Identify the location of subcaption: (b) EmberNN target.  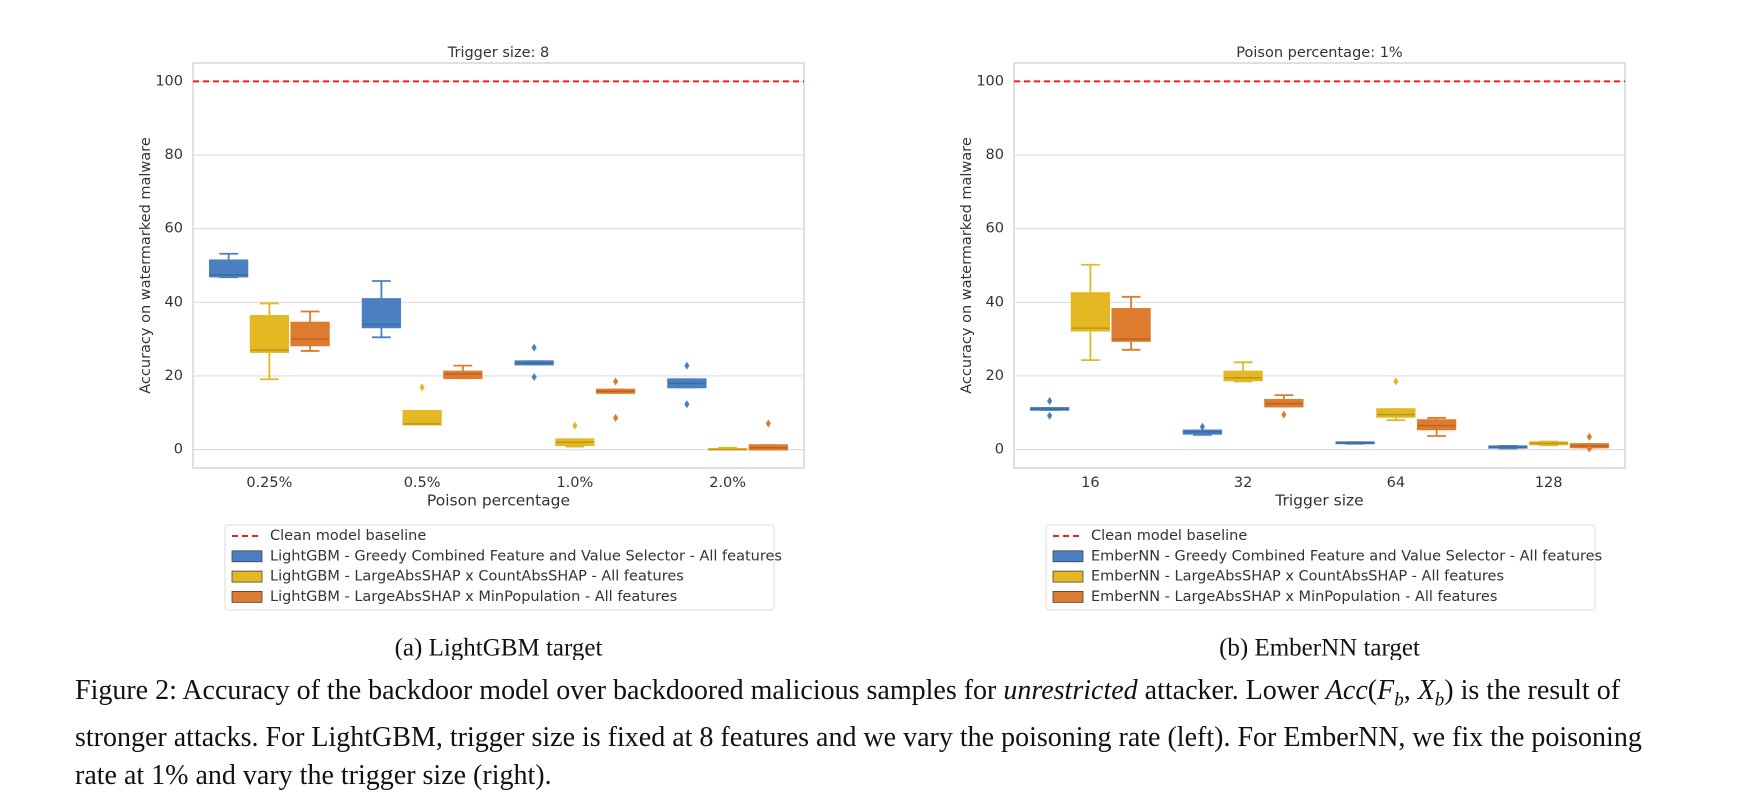
(1319, 647).